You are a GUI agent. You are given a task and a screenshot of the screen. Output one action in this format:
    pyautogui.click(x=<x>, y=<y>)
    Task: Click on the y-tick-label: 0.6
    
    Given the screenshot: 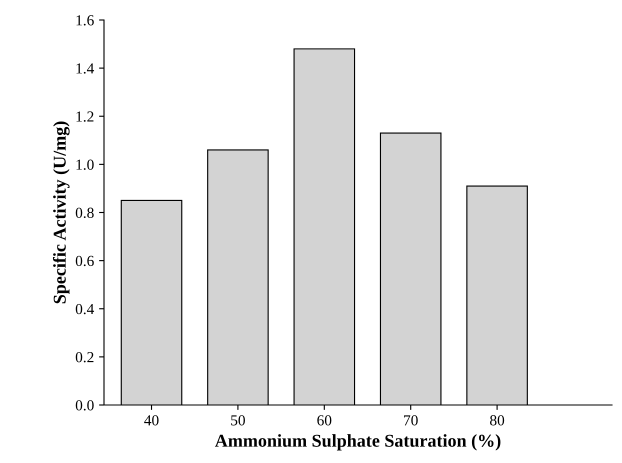 What is the action you would take?
    pyautogui.click(x=85, y=261)
    